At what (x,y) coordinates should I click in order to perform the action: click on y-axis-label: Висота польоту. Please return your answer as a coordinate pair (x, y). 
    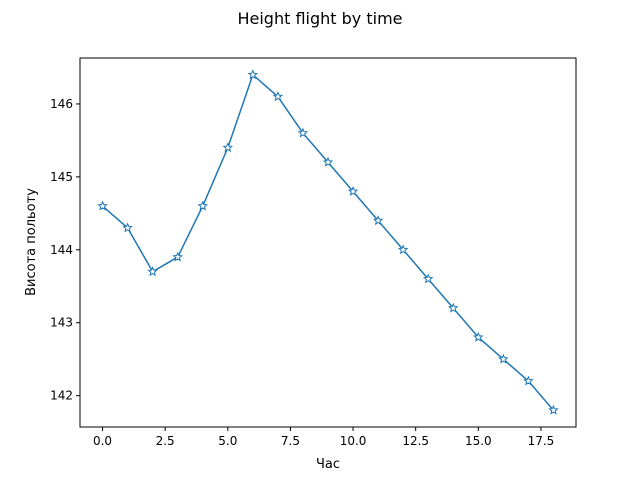
    Looking at the image, I should click on (31, 242).